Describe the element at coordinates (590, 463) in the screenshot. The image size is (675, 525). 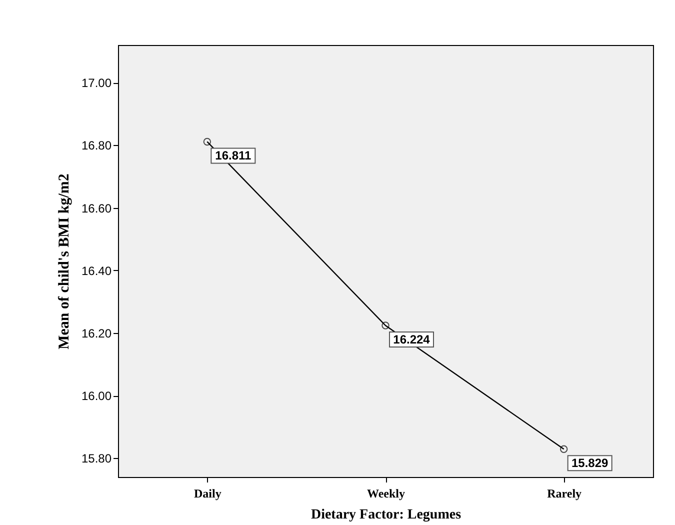
I see `data-label: 15.829` at that location.